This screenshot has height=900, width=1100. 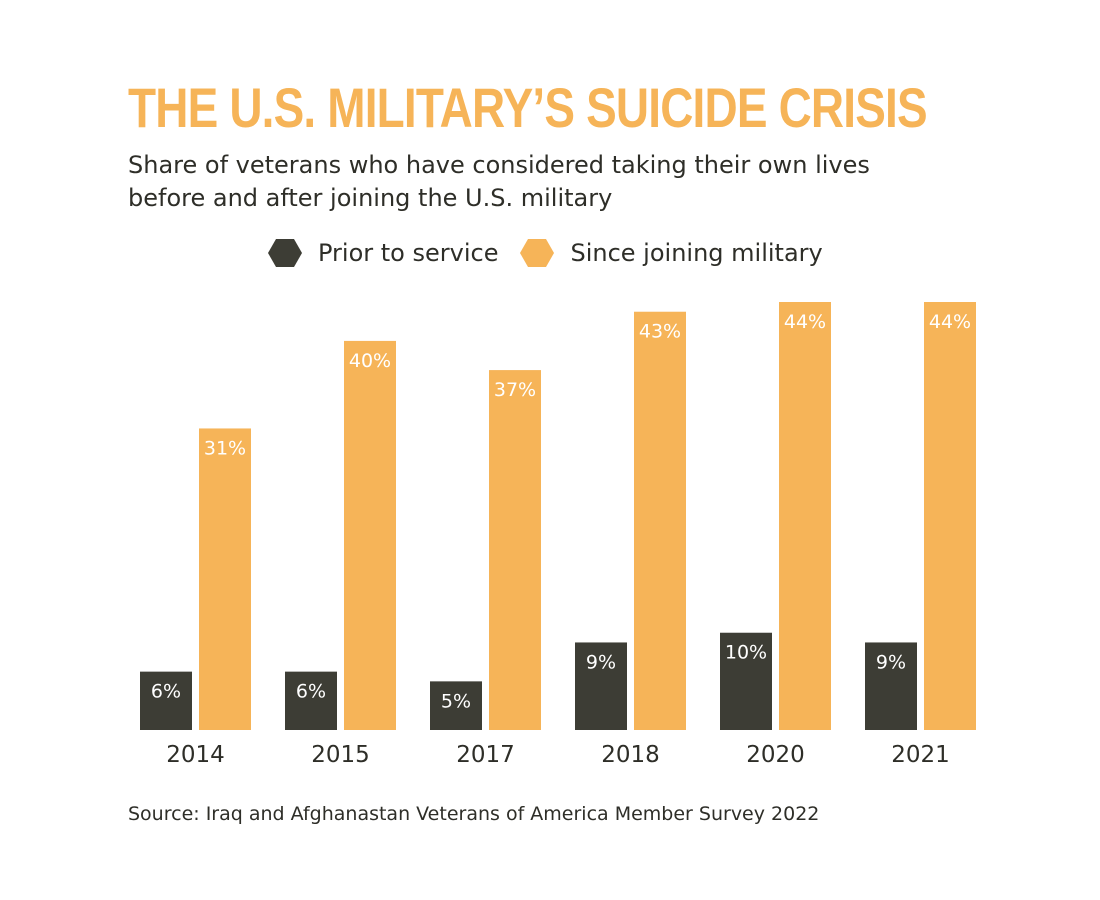 What do you see at coordinates (166, 692) in the screenshot?
I see `data-label-prior-2014: 6%` at bounding box center [166, 692].